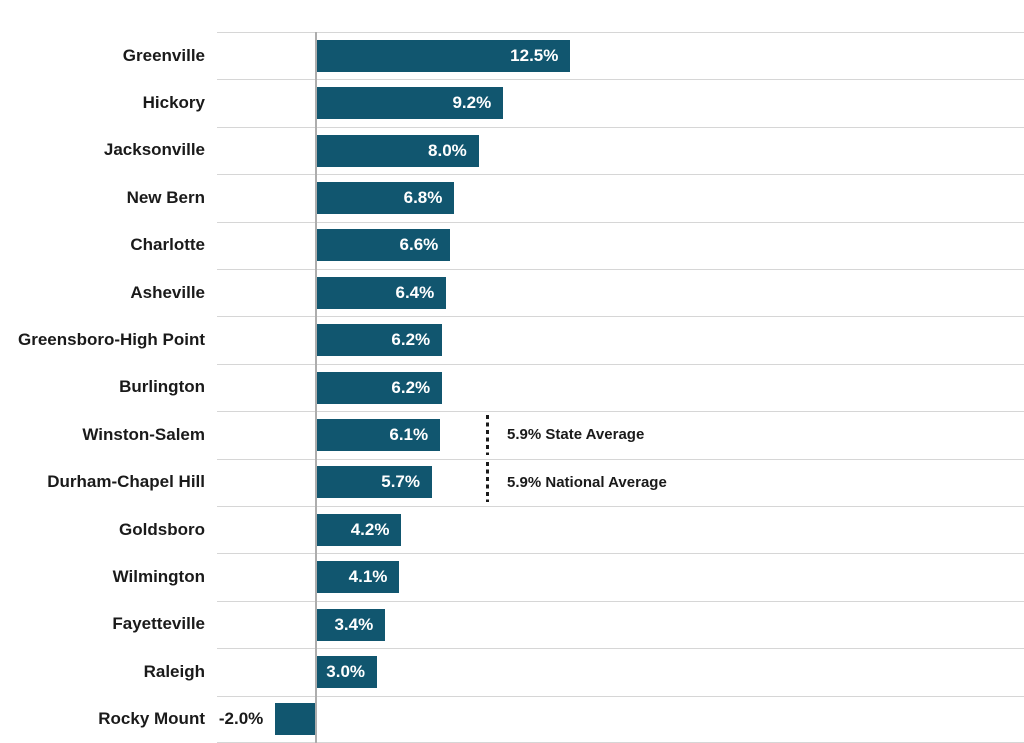  What do you see at coordinates (167, 292) in the screenshot?
I see `category-label: Asheville` at bounding box center [167, 292].